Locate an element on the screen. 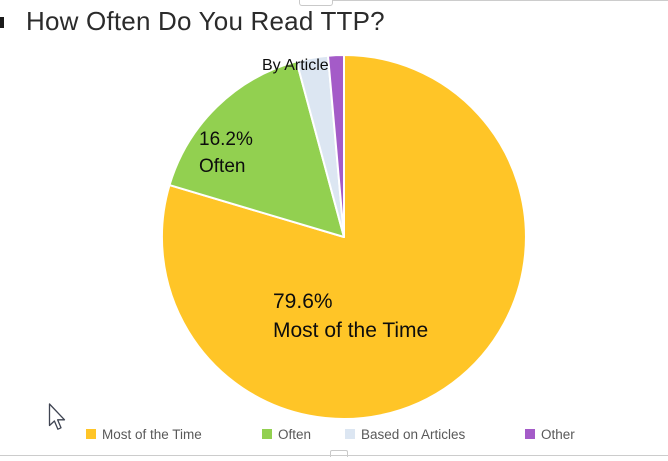  data-label-percent: 16.2% is located at coordinates (226, 139).